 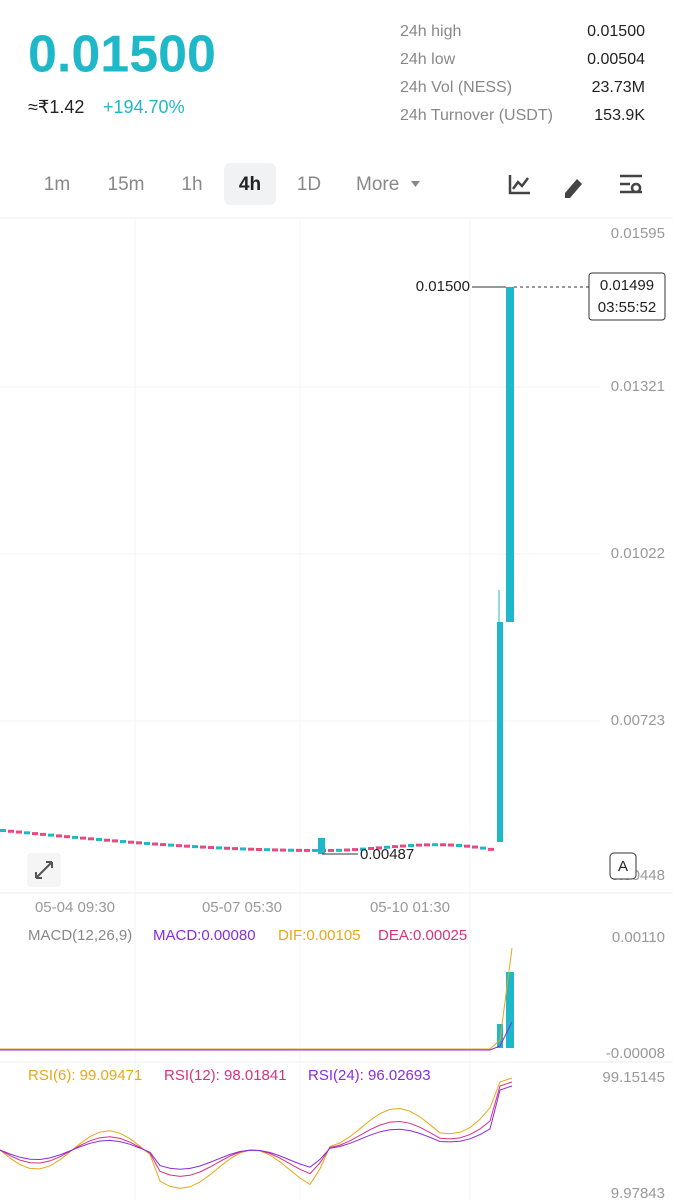 What do you see at coordinates (638, 1192) in the screenshot?
I see `rsi-tick: 9.97843` at bounding box center [638, 1192].